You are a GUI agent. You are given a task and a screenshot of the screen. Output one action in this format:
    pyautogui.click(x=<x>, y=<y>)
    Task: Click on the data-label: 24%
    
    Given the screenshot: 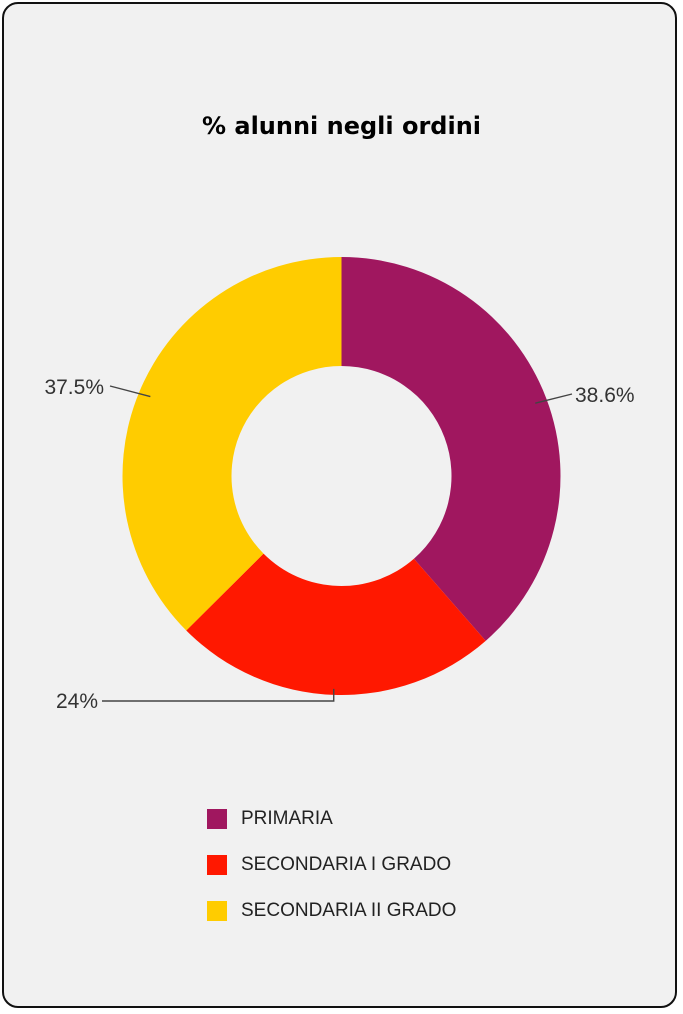 What is the action you would take?
    pyautogui.click(x=77, y=701)
    